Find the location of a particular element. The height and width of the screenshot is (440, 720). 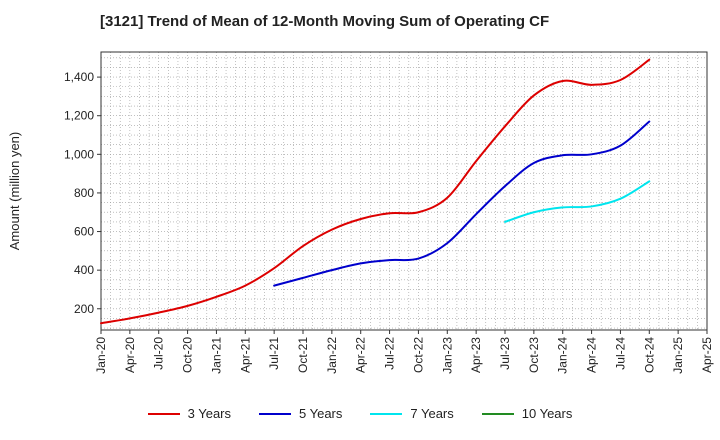

y-tick-label: 800 is located at coordinates (84, 193).